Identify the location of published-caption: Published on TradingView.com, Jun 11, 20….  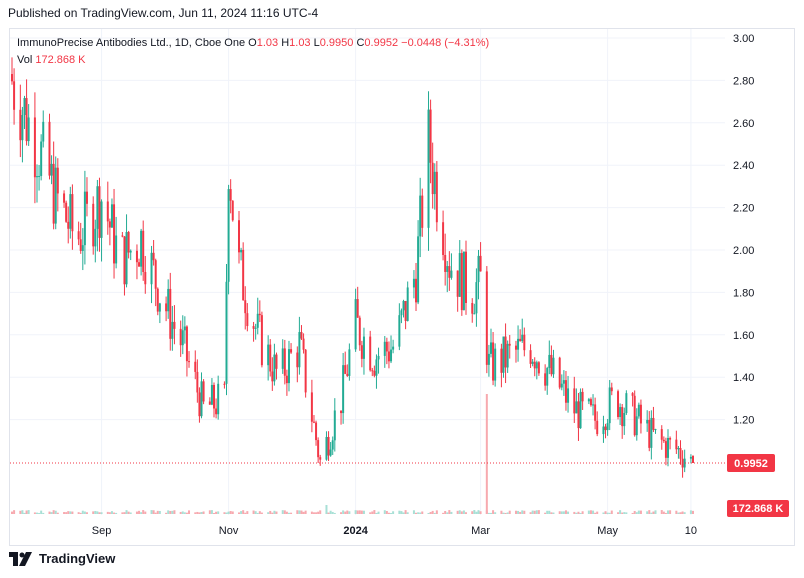
(163, 13).